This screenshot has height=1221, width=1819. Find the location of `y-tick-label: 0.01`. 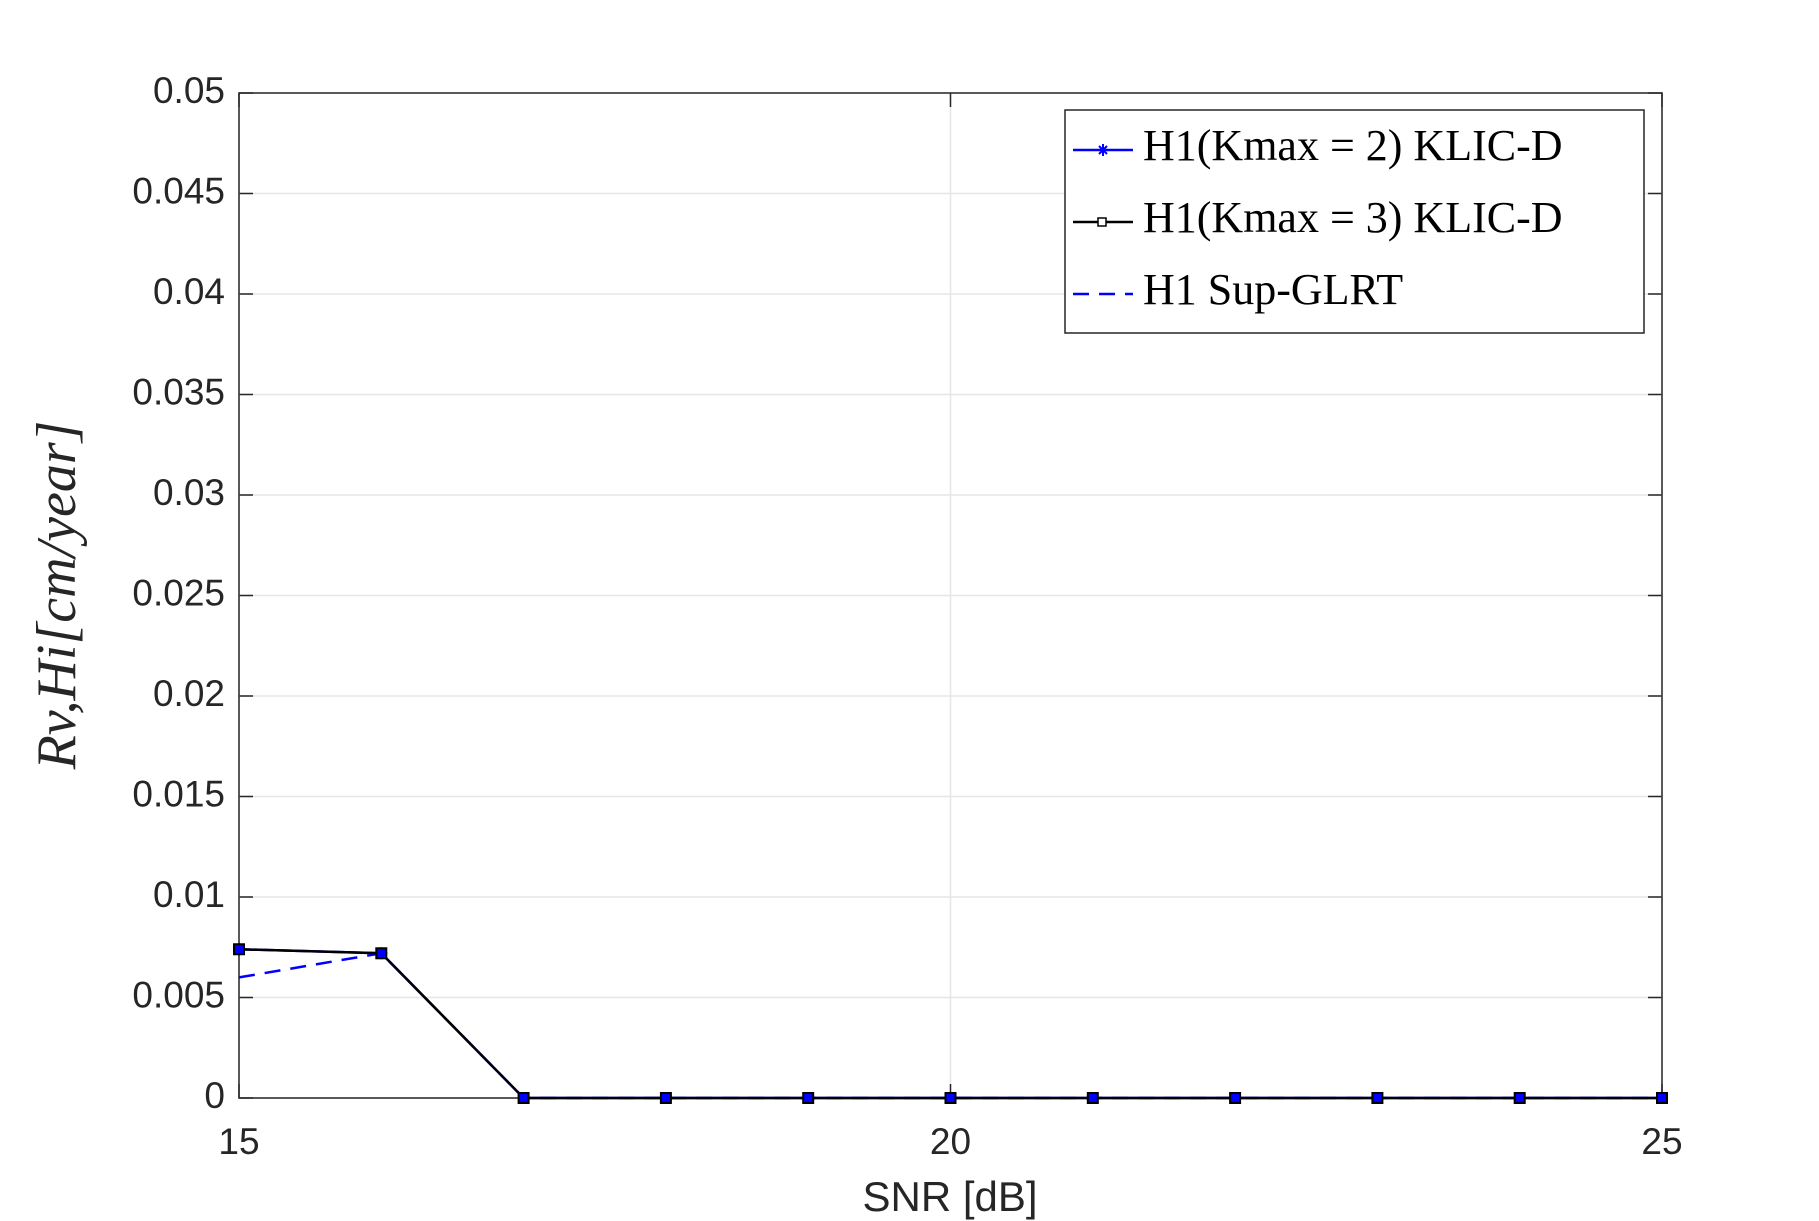

y-tick-label: 0.01 is located at coordinates (189, 894).